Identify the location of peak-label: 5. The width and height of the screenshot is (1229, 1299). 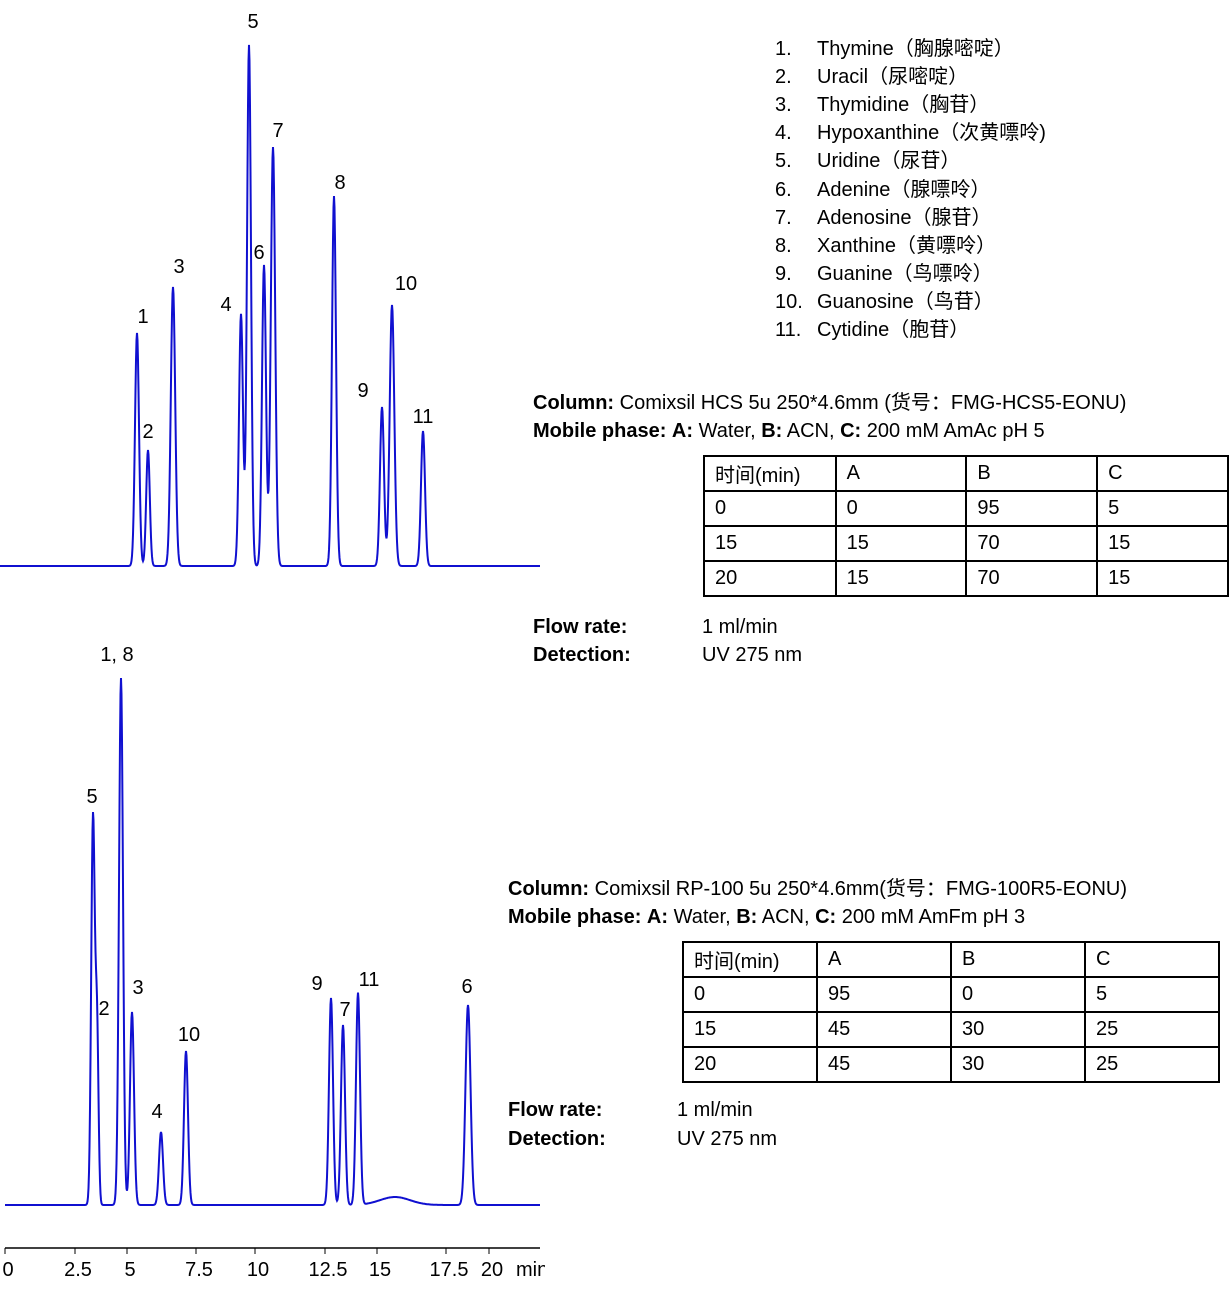
(91, 797).